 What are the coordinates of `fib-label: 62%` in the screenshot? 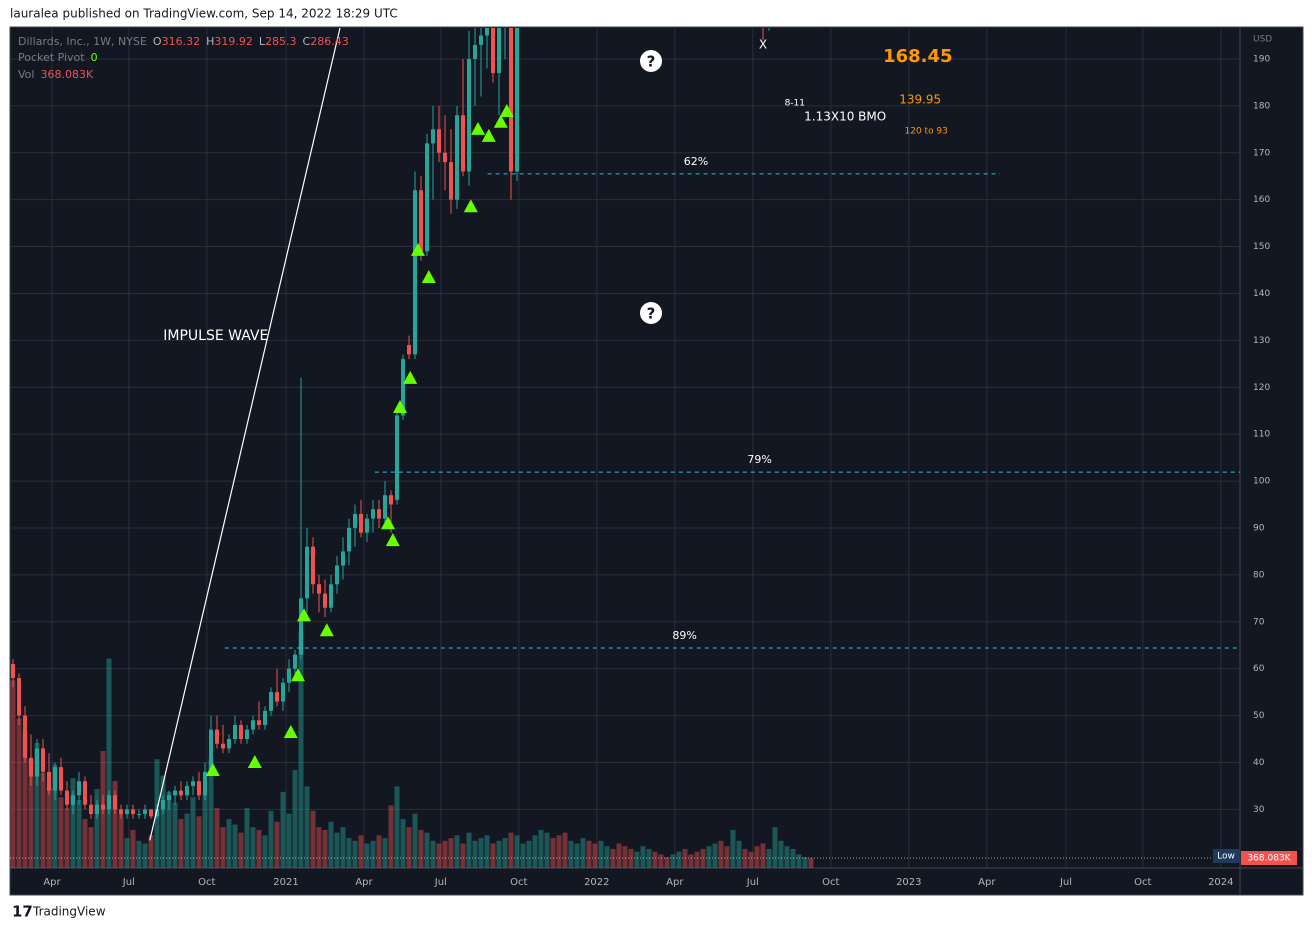 It's located at (696, 161).